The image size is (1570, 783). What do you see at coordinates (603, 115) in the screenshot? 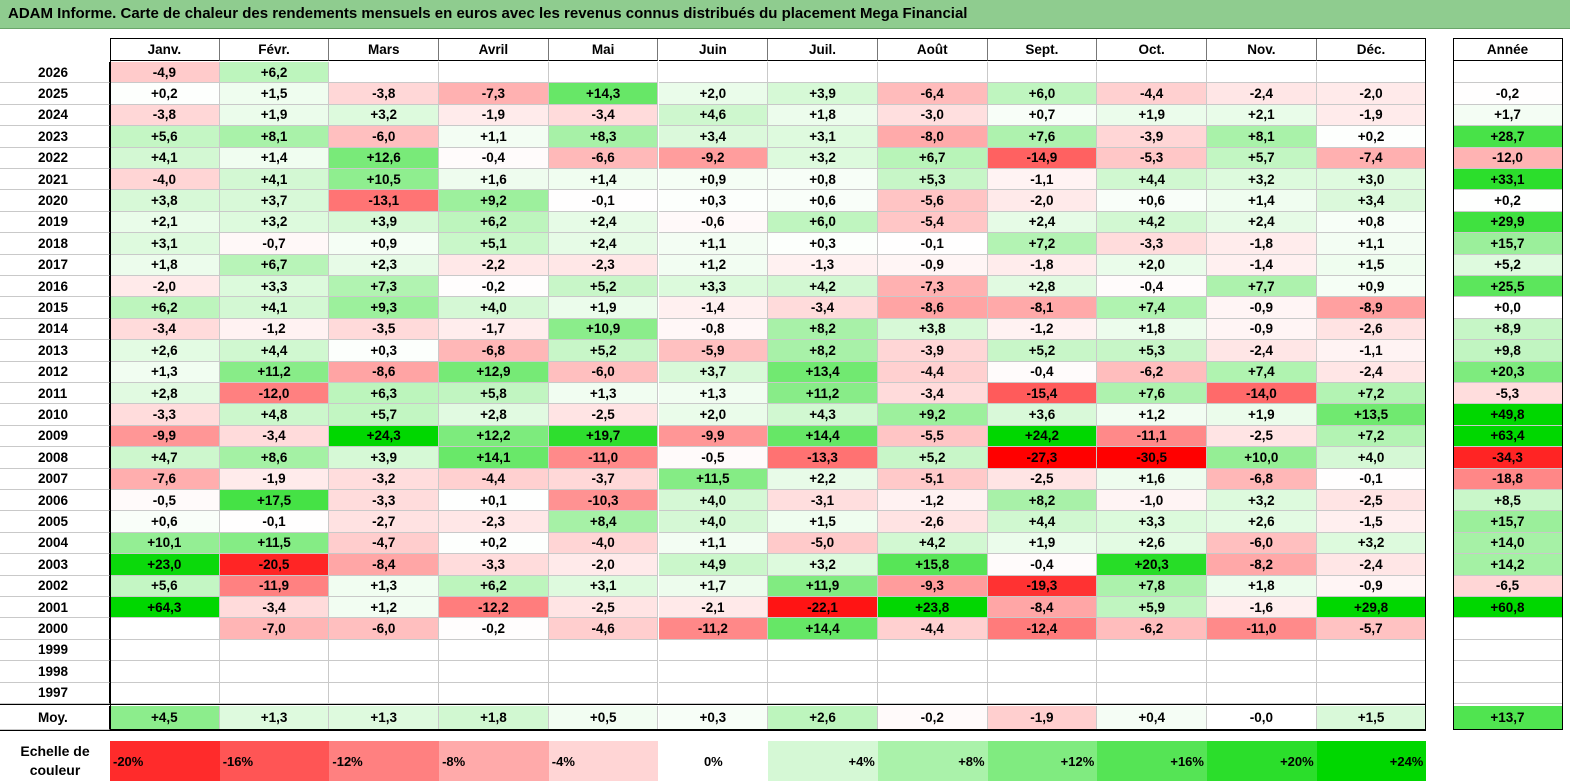
I see `heatmap-cell: -3,4` at bounding box center [603, 115].